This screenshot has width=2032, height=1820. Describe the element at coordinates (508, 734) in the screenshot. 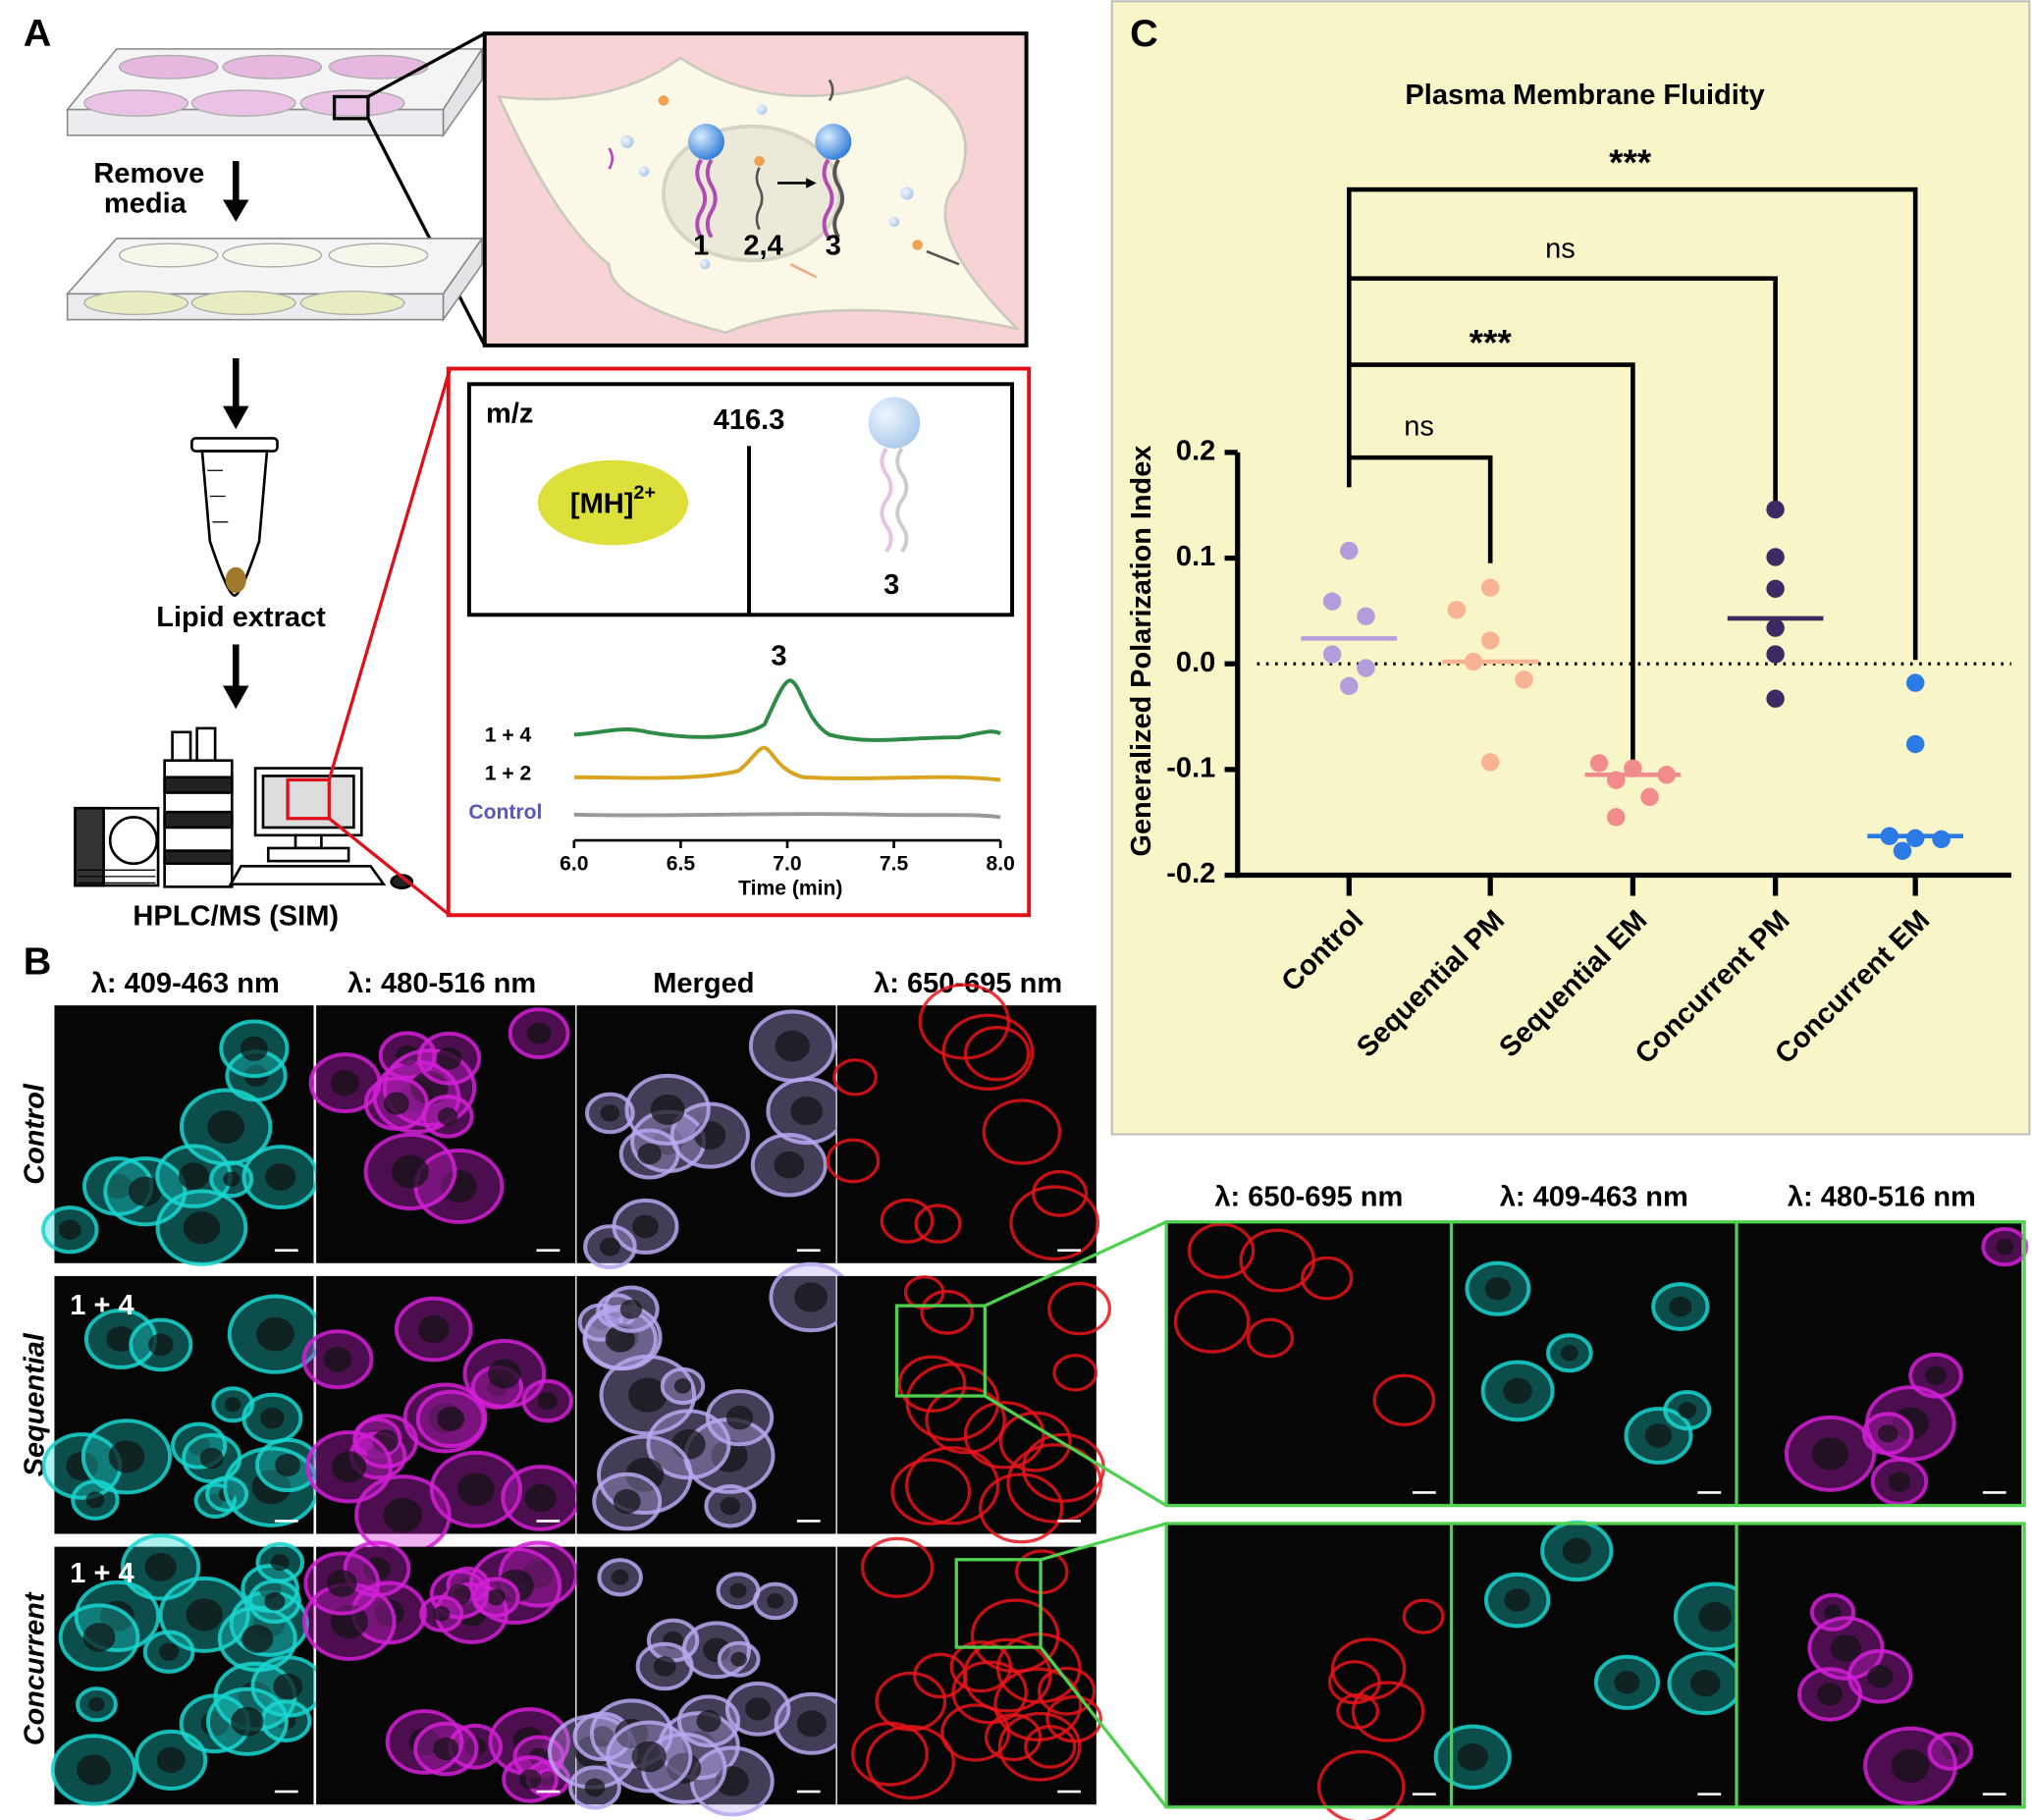

I see `trace-label: 1 + 4` at that location.